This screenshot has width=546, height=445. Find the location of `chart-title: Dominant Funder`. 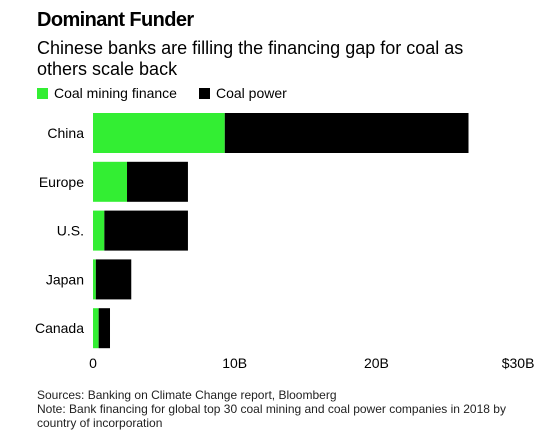

chart-title: Dominant Funder is located at coordinates (115, 20).